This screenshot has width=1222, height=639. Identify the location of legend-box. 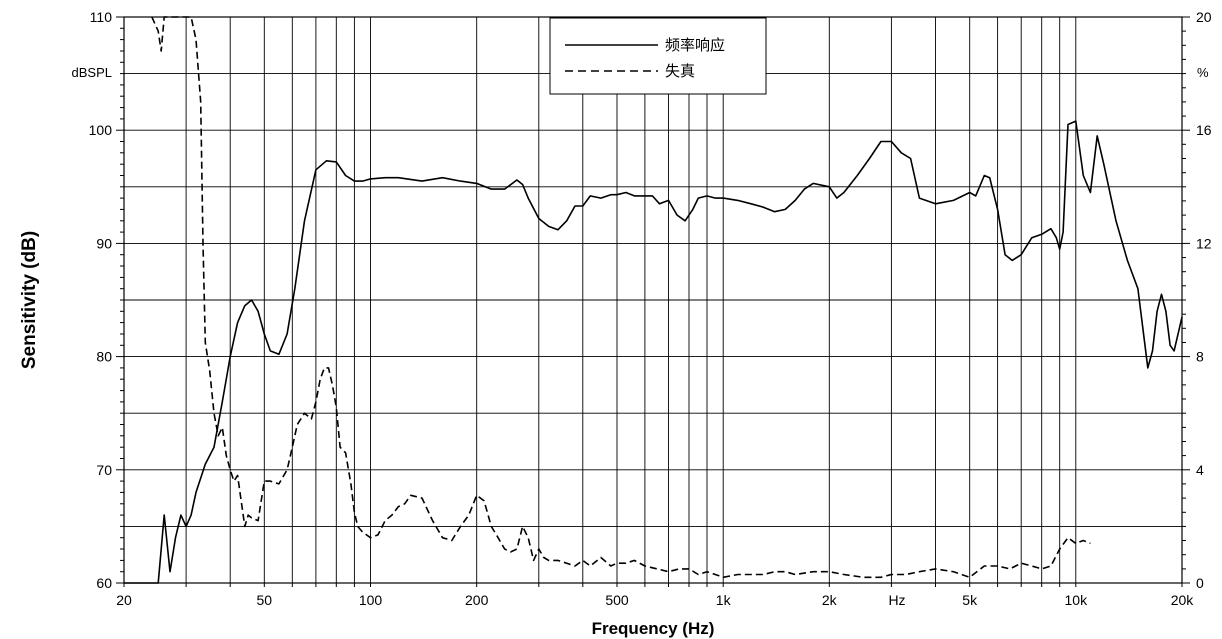
(658, 56).